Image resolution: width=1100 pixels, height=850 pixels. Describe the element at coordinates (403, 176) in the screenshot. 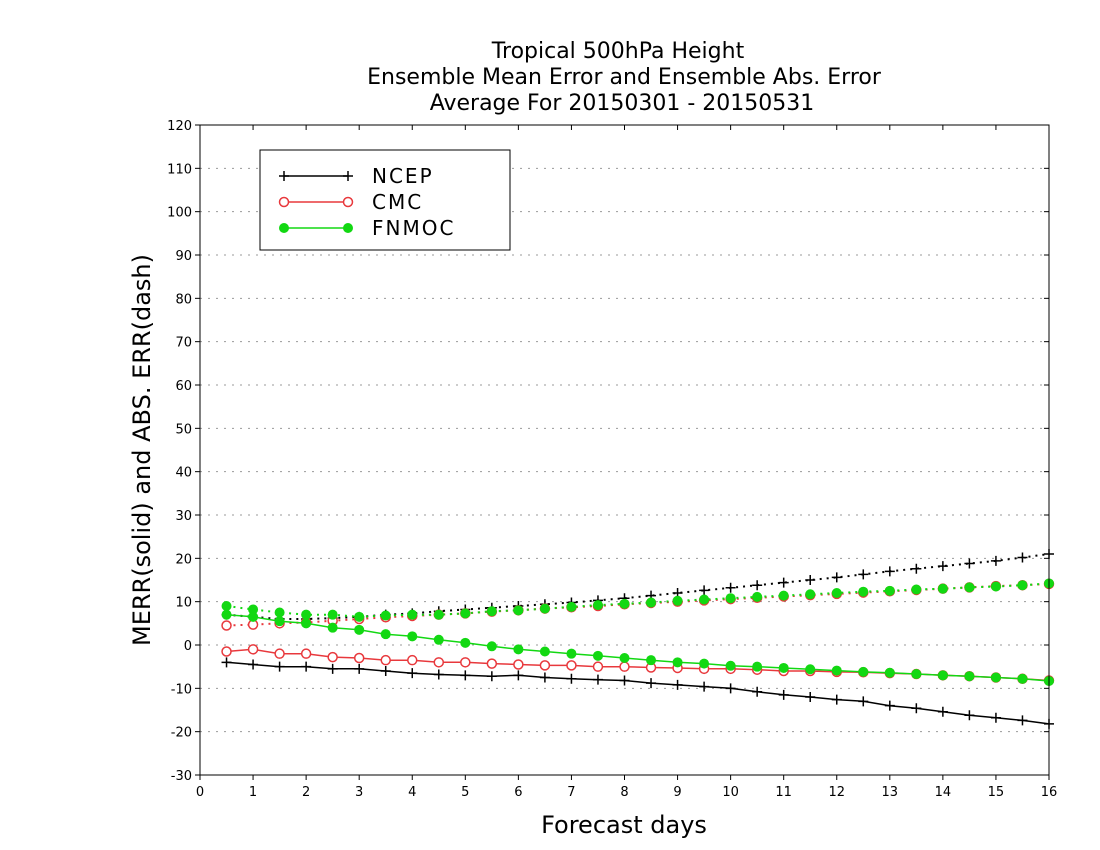

I see `legend-label: NCEP` at that location.